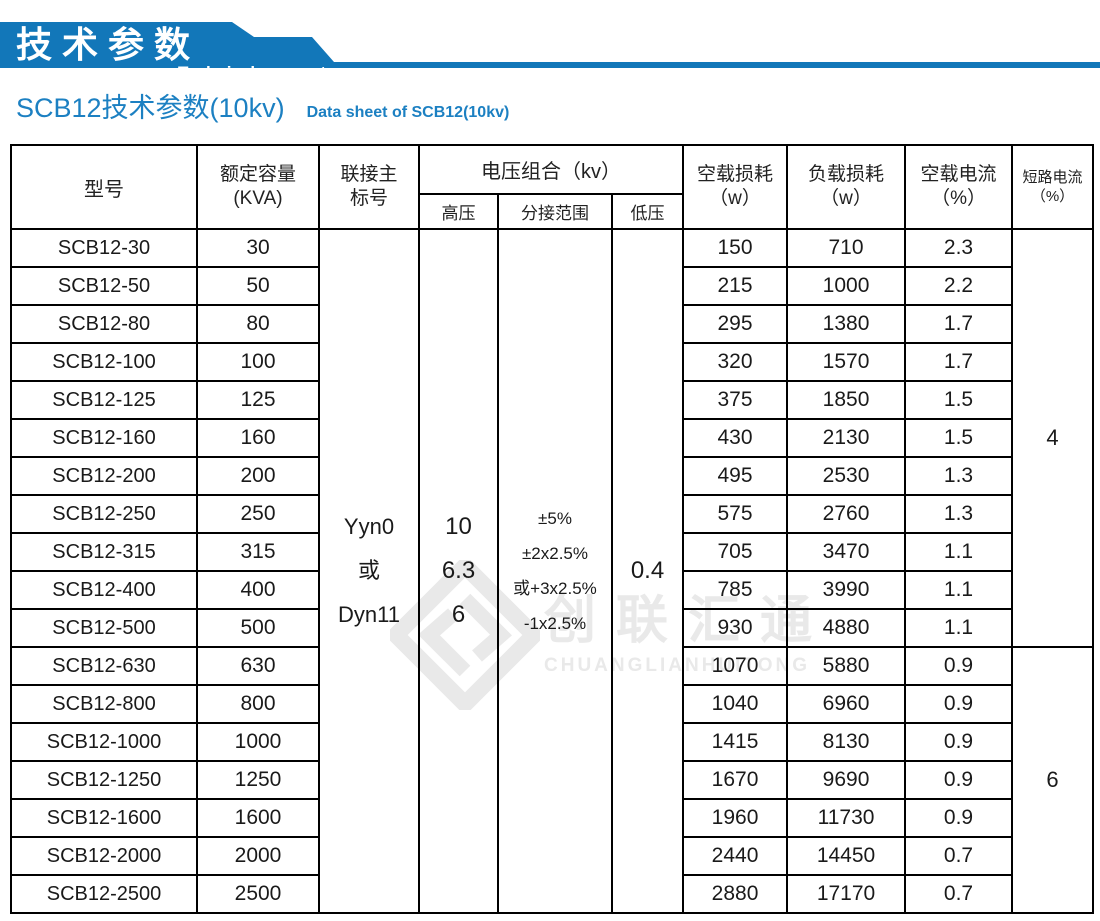 The image size is (1100, 921). What do you see at coordinates (846, 552) in the screenshot?
I see `load-loss-cell: 3470` at bounding box center [846, 552].